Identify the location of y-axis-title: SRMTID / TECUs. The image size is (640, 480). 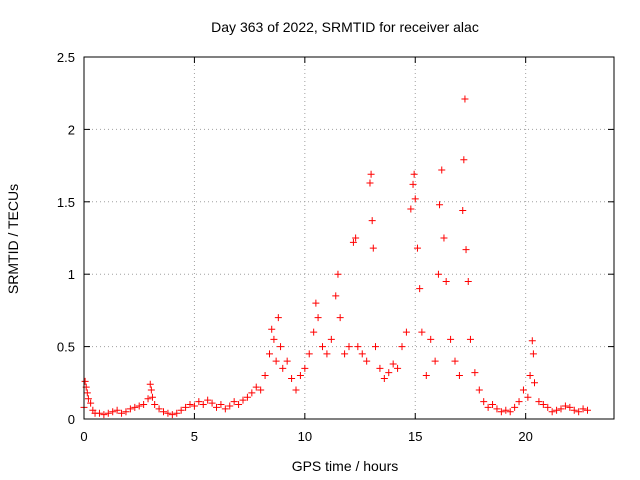
(13, 239).